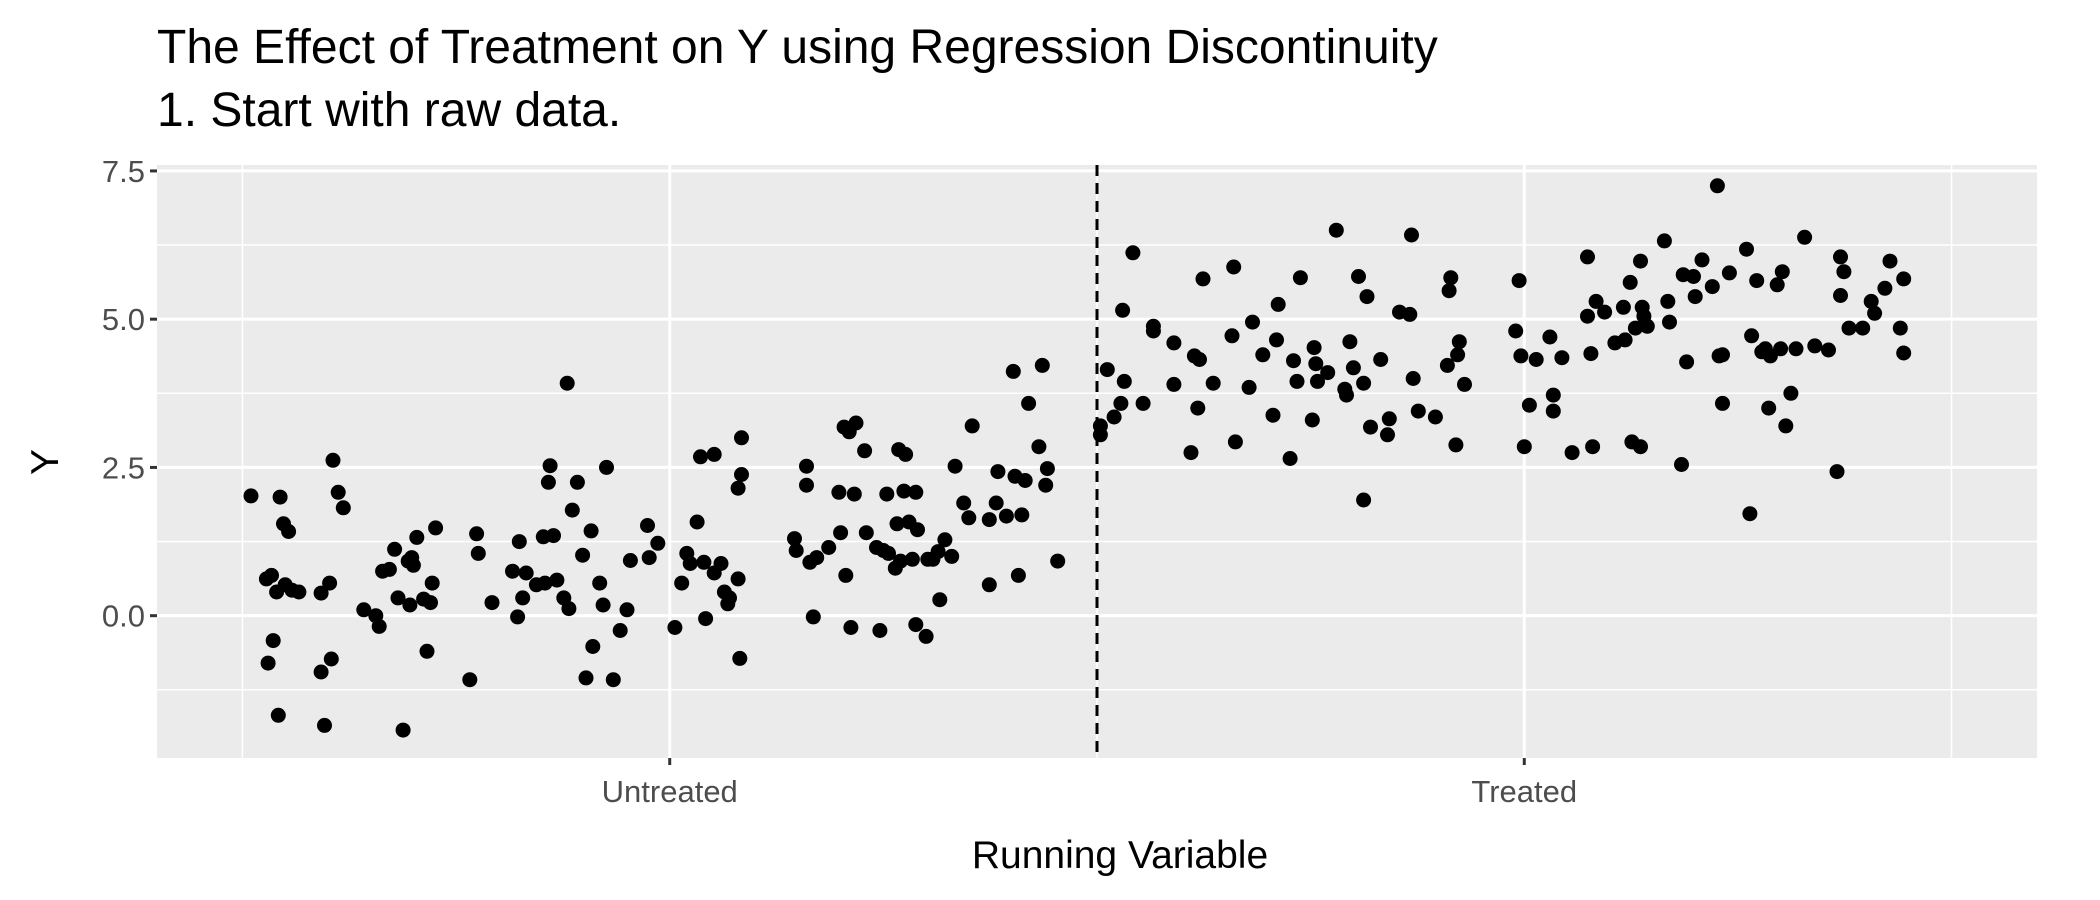  What do you see at coordinates (123, 467) in the screenshot?
I see `y-tick-label: 2.5` at bounding box center [123, 467].